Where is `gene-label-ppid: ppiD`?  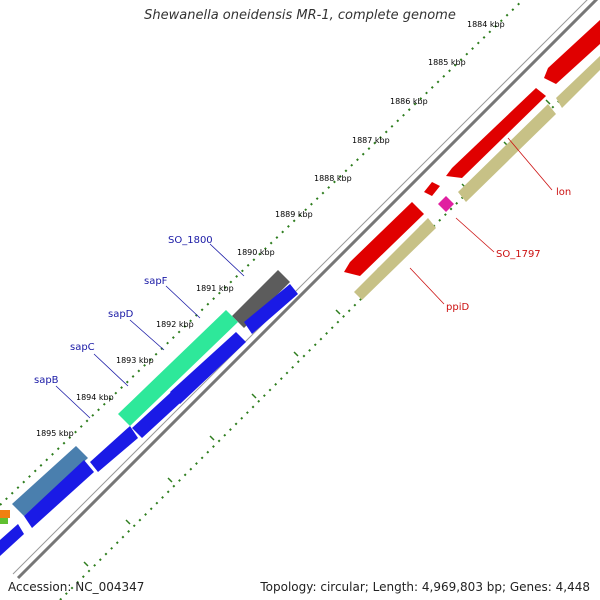 gene-label-ppid: ppiD is located at coordinates (457, 307).